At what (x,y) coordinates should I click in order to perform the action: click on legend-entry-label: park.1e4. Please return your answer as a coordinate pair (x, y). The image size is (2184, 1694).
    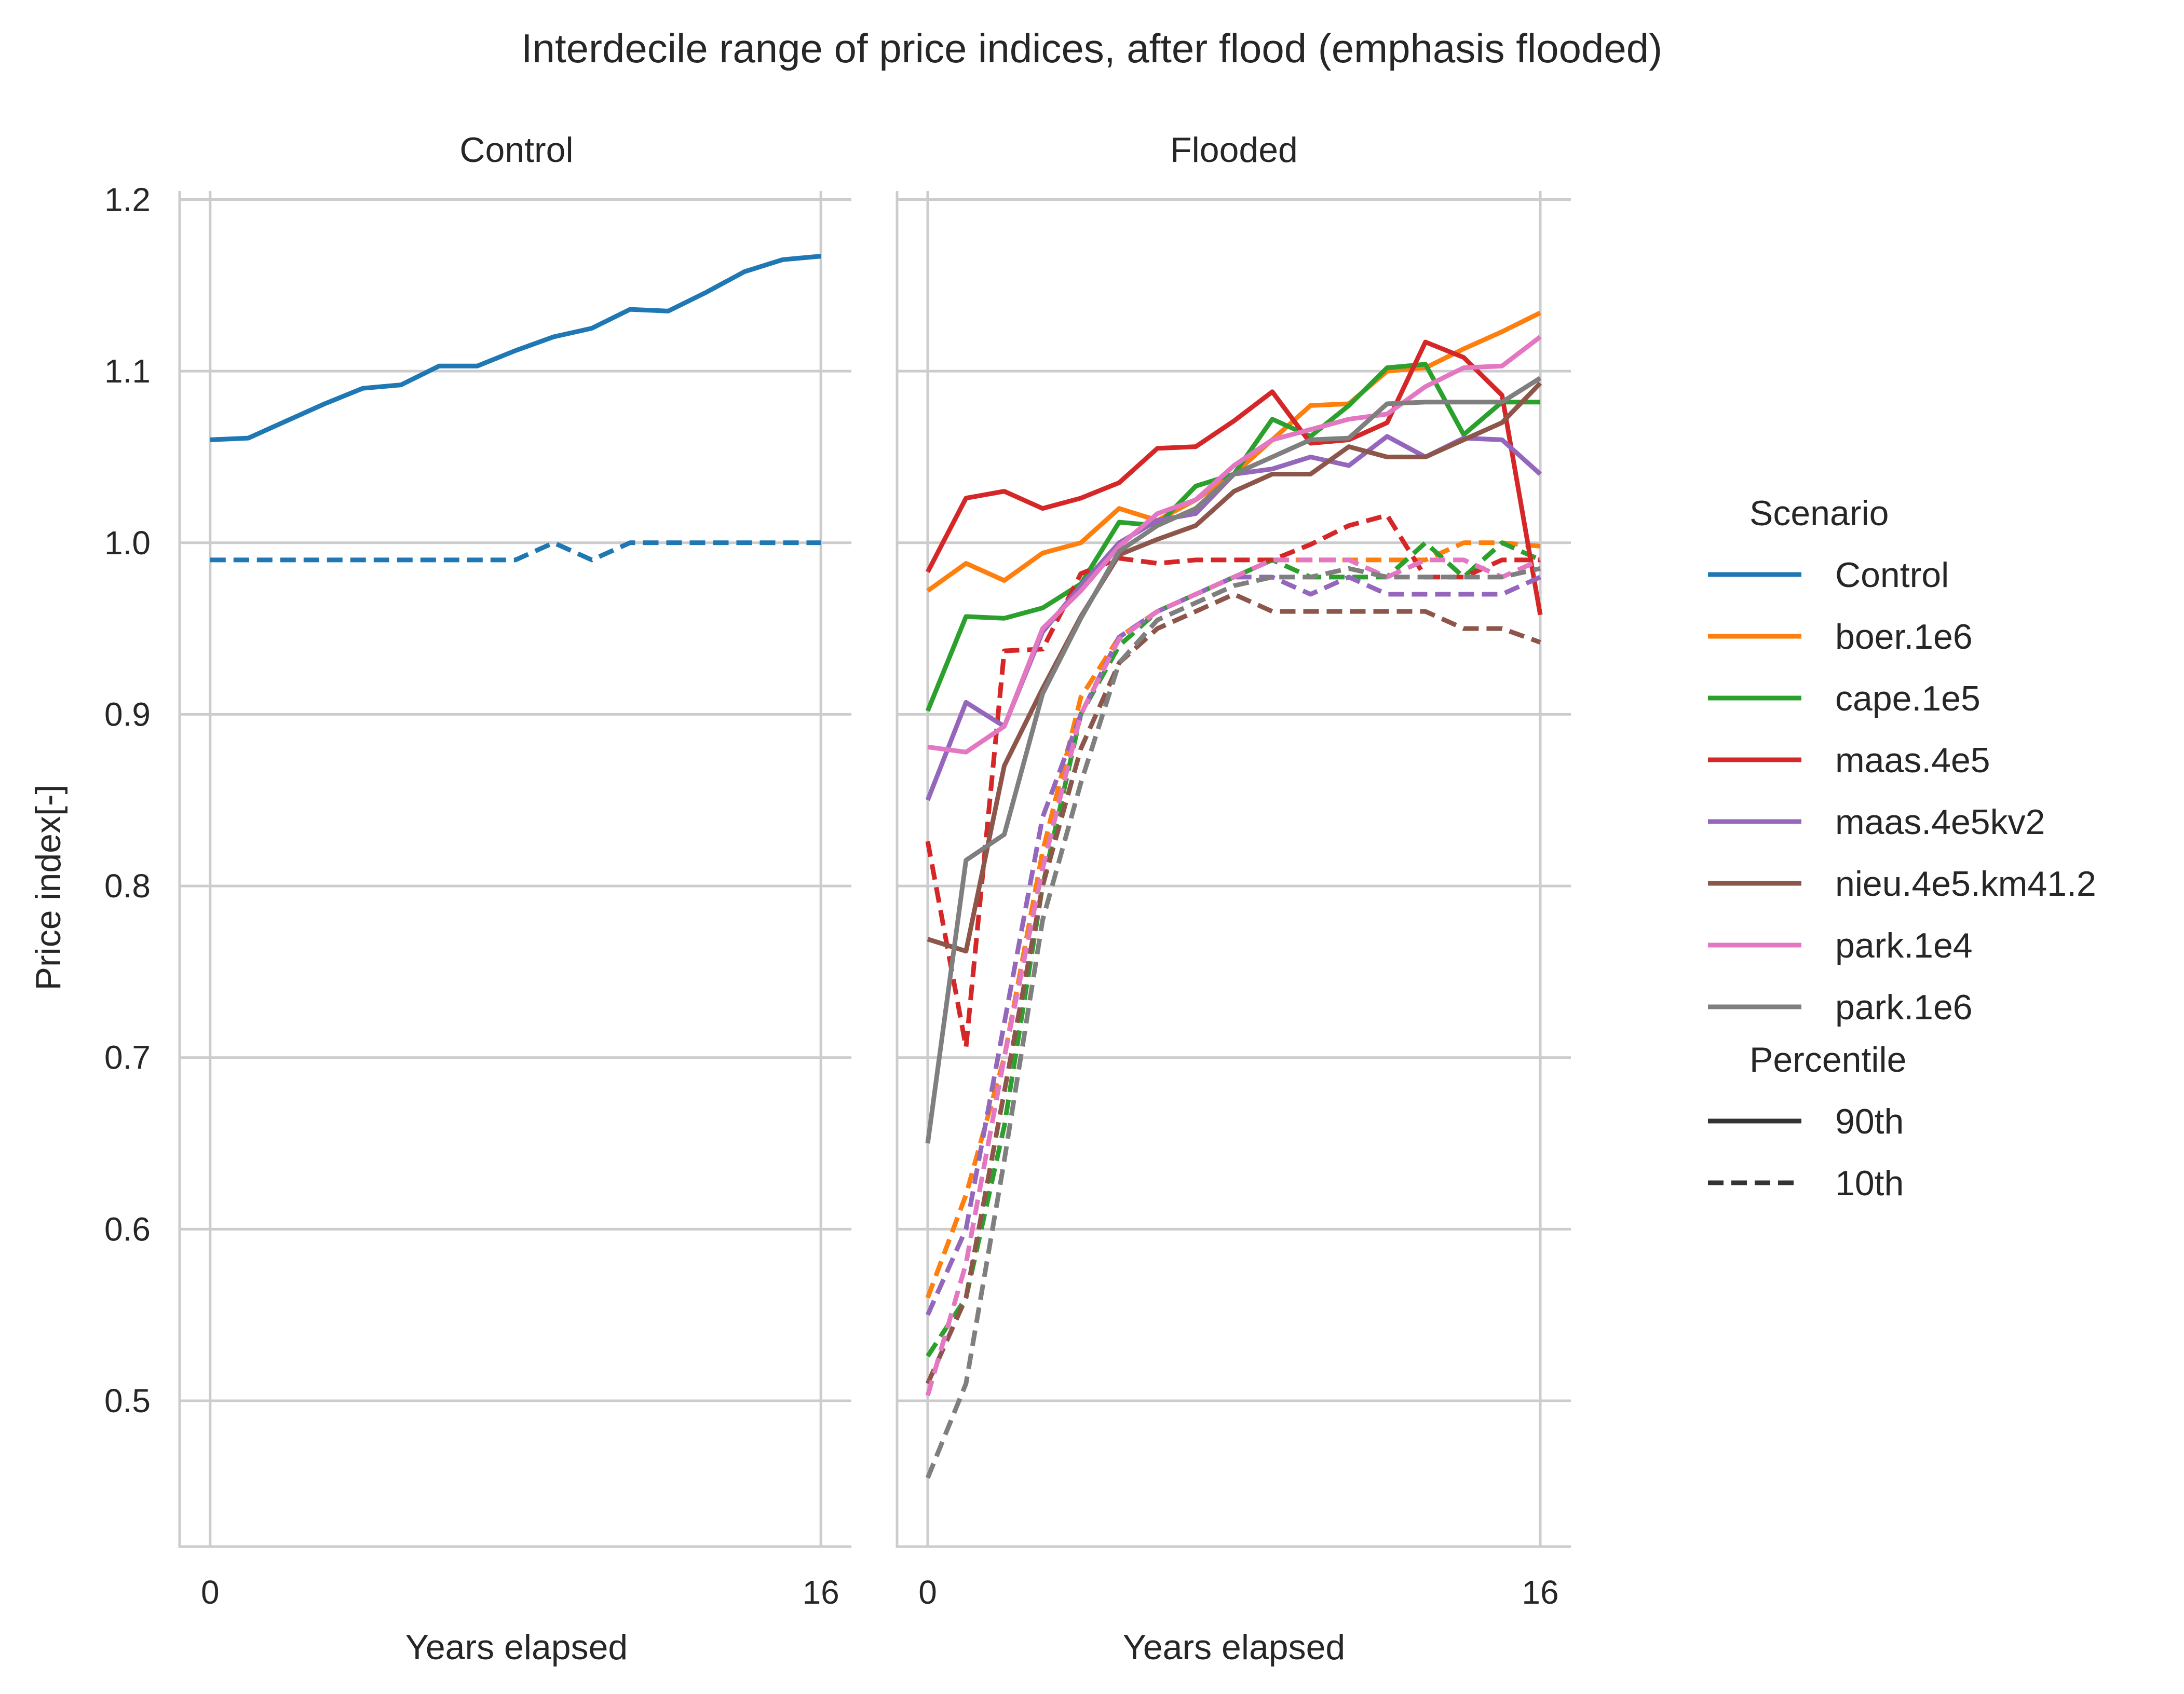
    Looking at the image, I should click on (1904, 946).